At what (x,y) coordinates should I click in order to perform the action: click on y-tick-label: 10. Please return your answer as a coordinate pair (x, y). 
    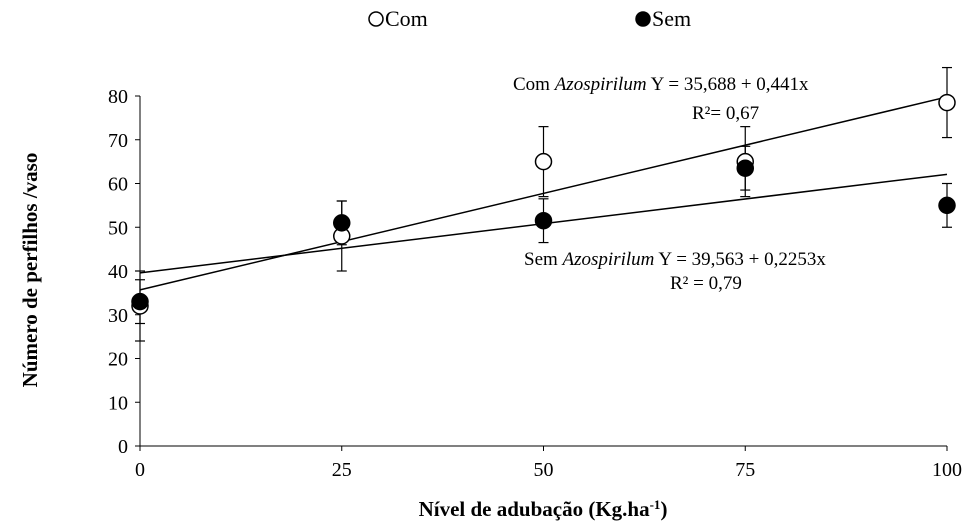
    Looking at the image, I should click on (118, 403).